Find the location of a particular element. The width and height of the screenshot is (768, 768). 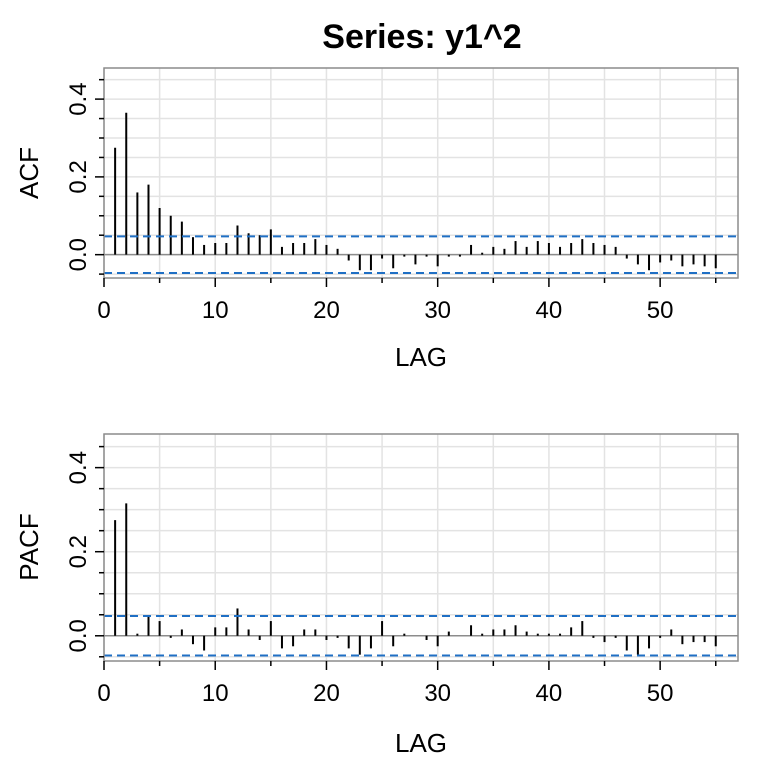

y-axis-label: PACF is located at coordinates (29, 546).